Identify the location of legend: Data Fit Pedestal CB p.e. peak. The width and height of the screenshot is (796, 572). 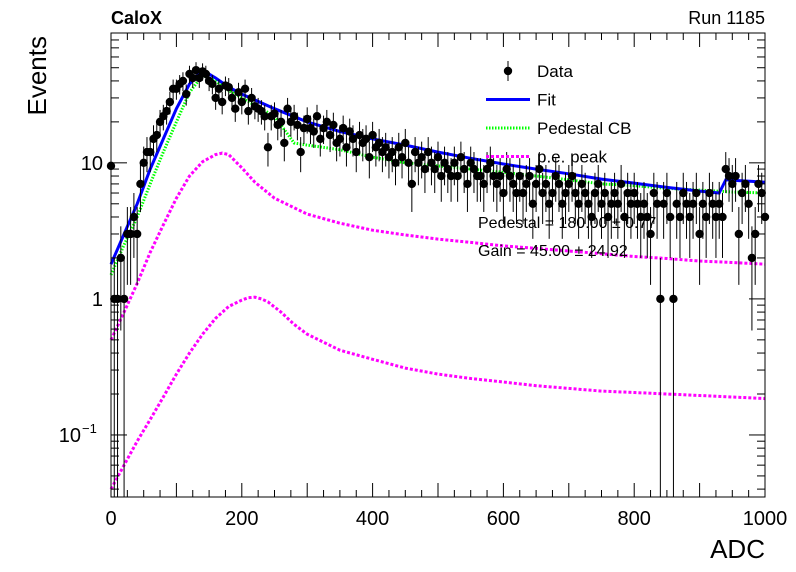
(559, 114).